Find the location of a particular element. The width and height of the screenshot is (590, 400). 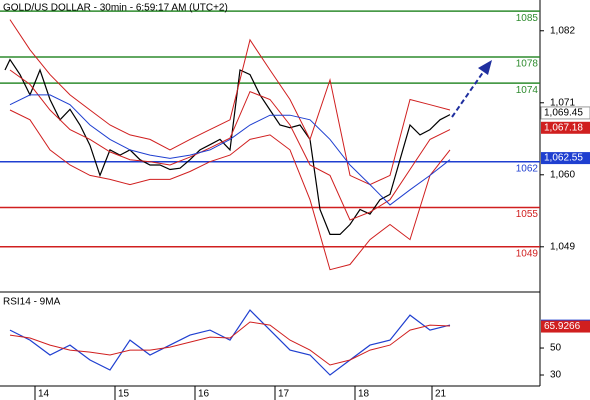

y-tick-label: 1,071 is located at coordinates (562, 102).